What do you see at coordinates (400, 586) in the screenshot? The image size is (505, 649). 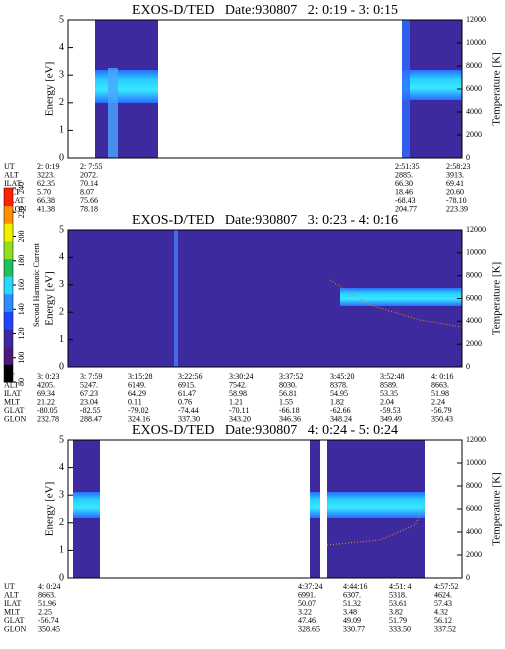 I see `ephemeris-cell: 4:51: 4` at bounding box center [400, 586].